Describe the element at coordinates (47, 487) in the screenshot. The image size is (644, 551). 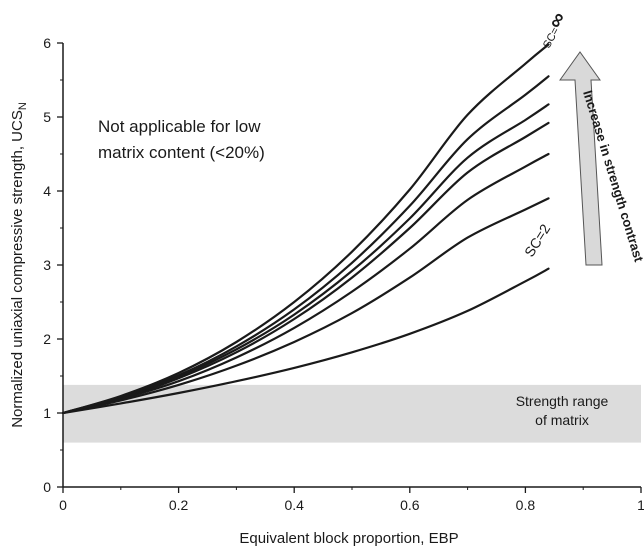
I see `y-tick-label: 0` at that location.